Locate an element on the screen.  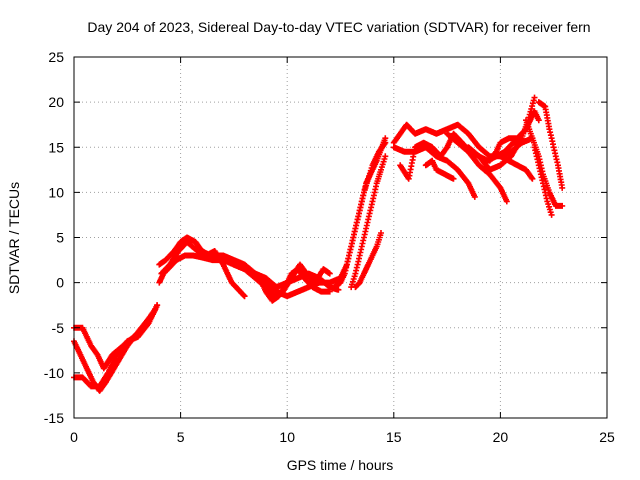
y-tick-label: -15 is located at coordinates (54, 418).